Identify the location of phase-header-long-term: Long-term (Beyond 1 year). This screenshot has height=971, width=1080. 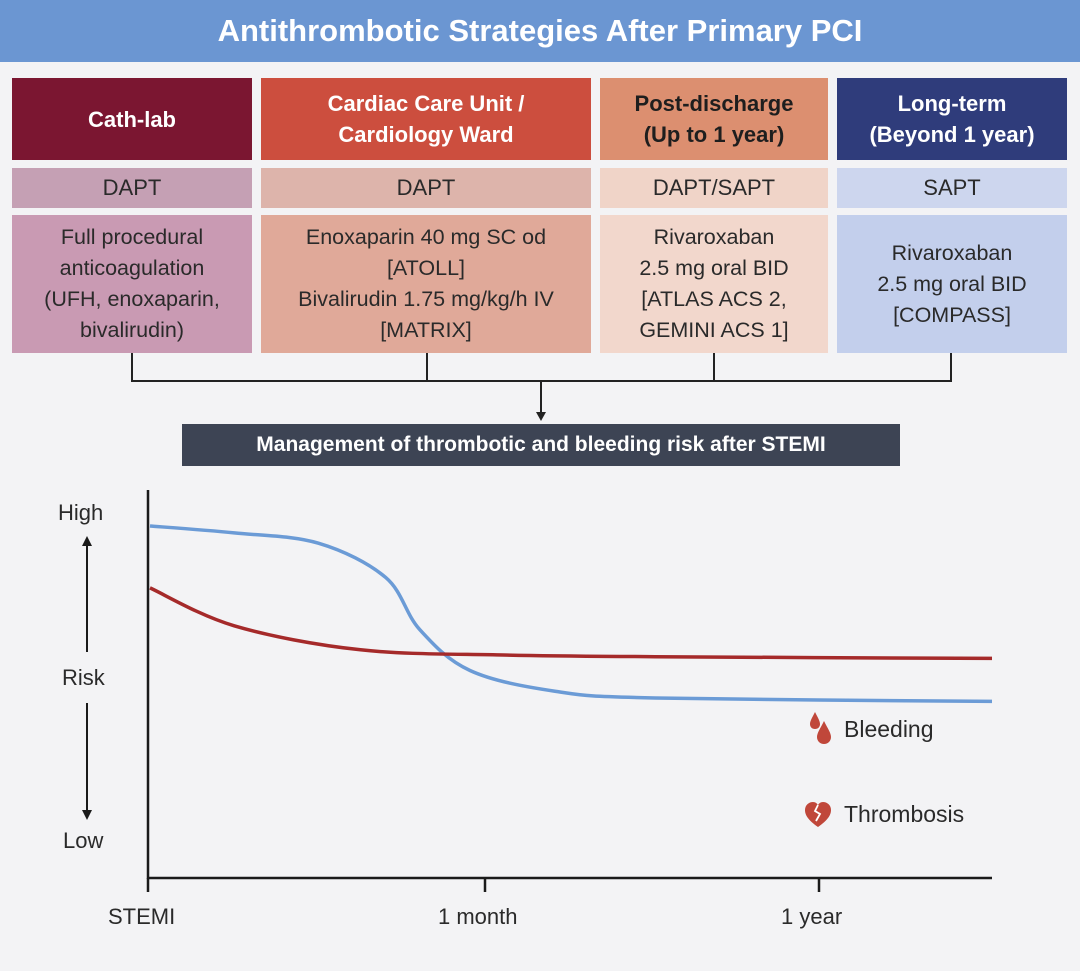
(952, 119).